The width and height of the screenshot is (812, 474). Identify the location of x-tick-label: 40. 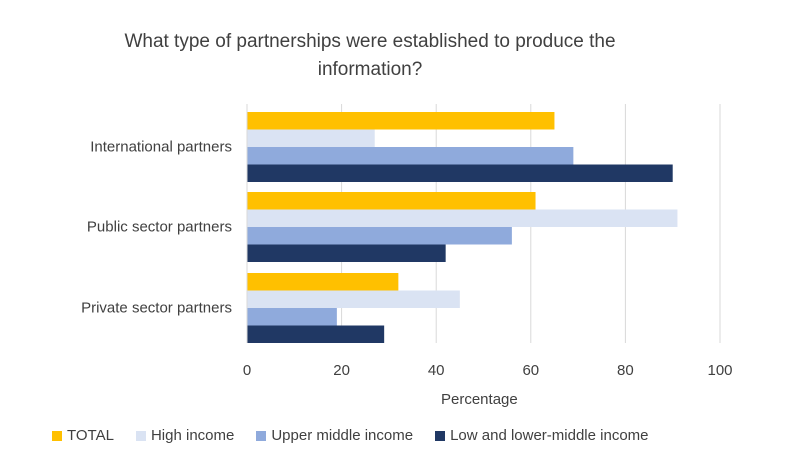
(436, 370).